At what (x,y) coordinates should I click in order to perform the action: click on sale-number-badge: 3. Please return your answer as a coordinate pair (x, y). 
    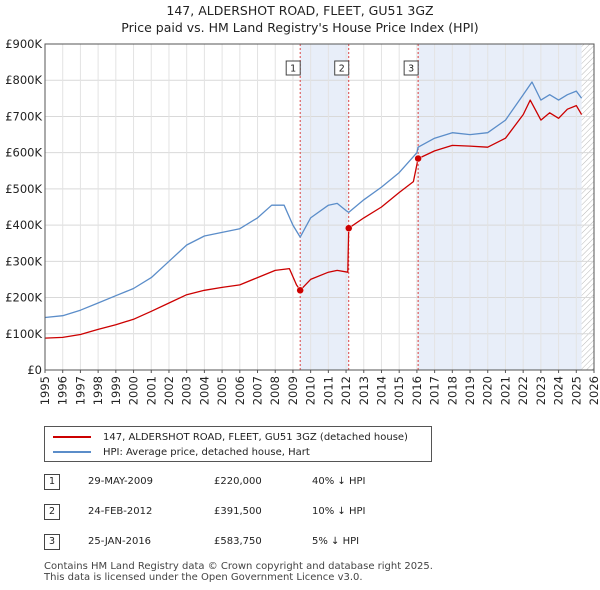
    Looking at the image, I should click on (52, 542).